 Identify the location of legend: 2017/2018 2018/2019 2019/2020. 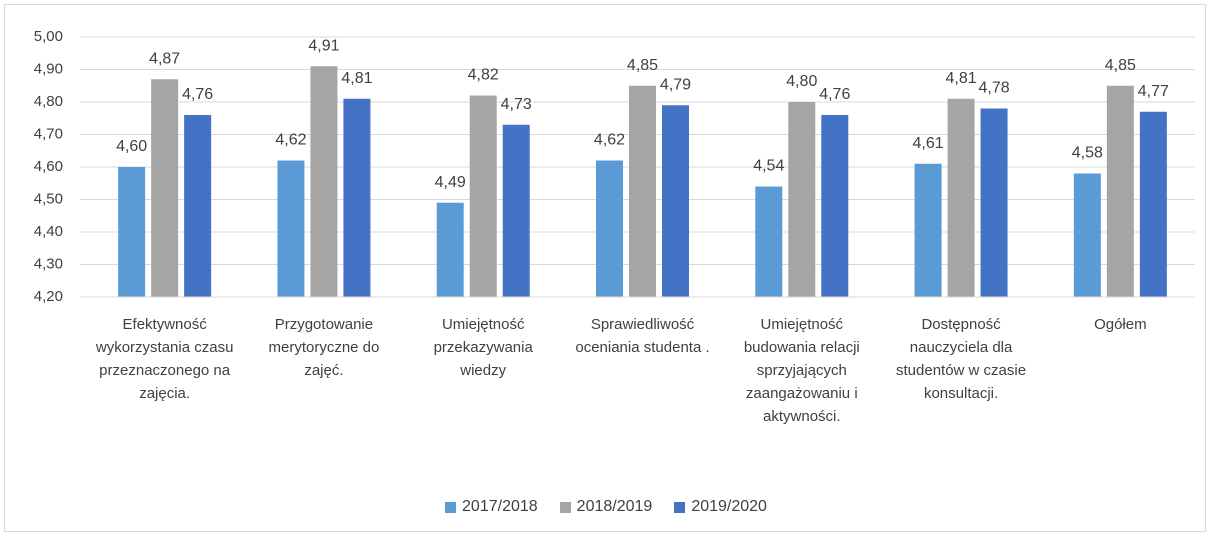
(606, 507).